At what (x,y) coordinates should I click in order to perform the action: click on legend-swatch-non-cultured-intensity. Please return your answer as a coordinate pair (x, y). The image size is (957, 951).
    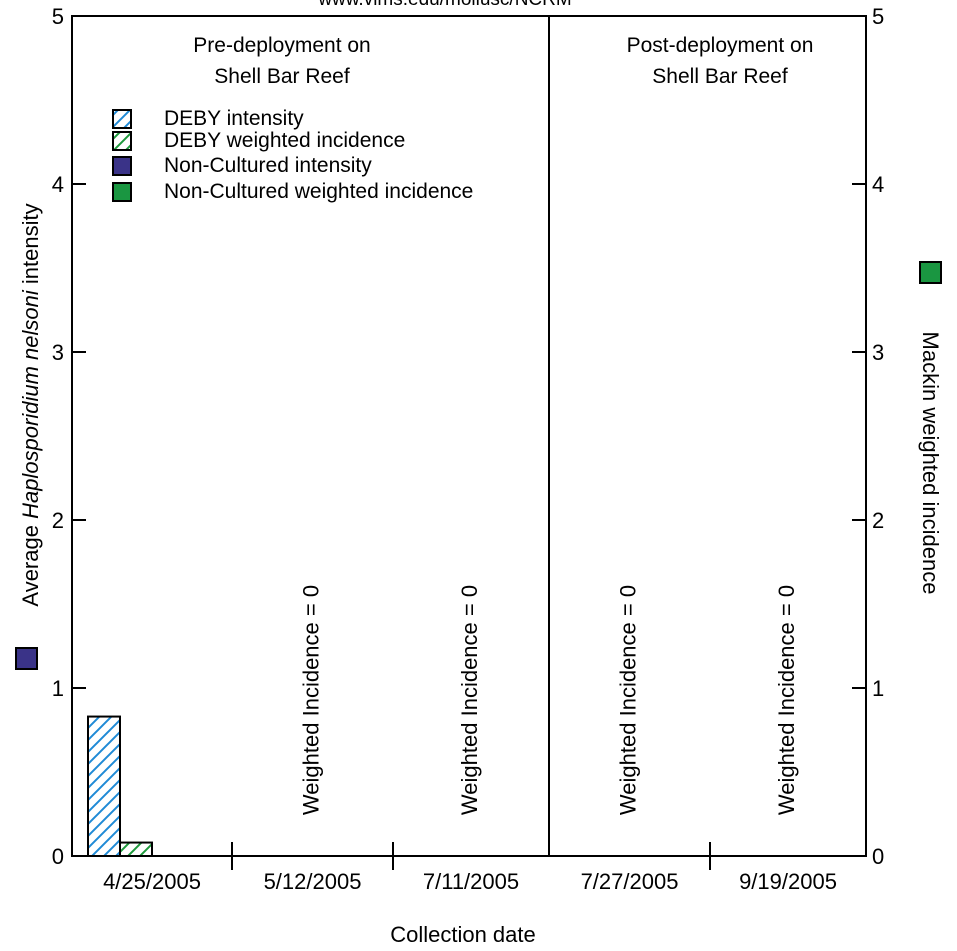
    Looking at the image, I should click on (122, 166).